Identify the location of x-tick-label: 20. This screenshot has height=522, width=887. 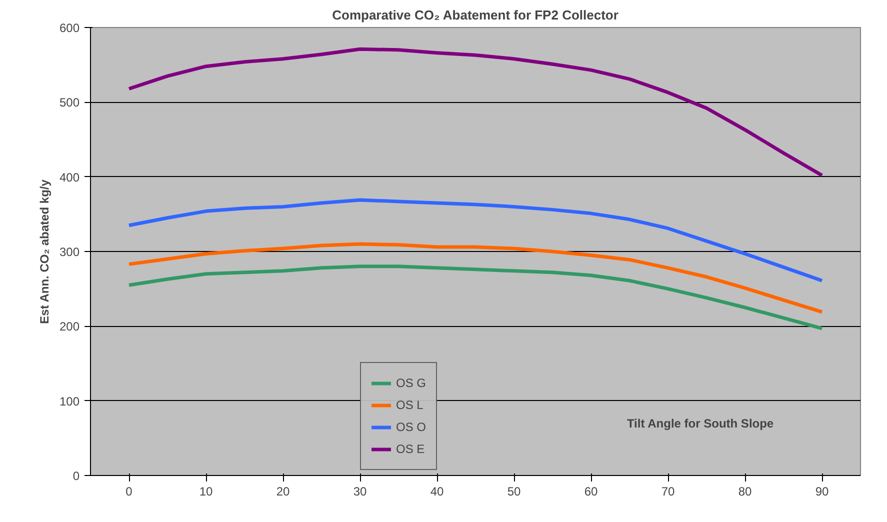
(283, 491).